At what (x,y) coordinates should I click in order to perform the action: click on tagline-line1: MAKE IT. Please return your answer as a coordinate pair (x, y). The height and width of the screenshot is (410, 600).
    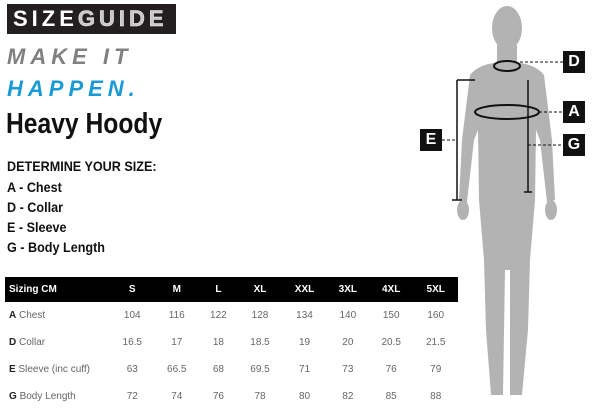
    Looking at the image, I should click on (70, 56).